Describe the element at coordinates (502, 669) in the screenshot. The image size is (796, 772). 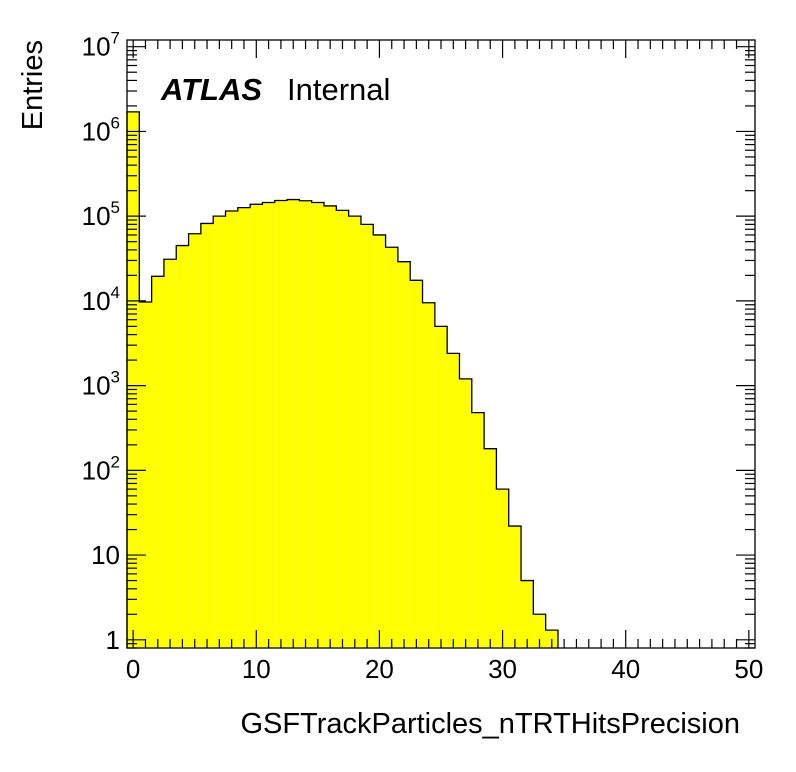
I see `x-tick-label: 30` at that location.